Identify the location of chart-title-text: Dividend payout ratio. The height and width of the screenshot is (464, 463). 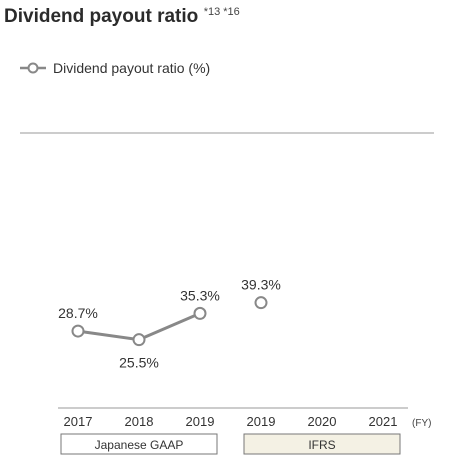
(101, 16).